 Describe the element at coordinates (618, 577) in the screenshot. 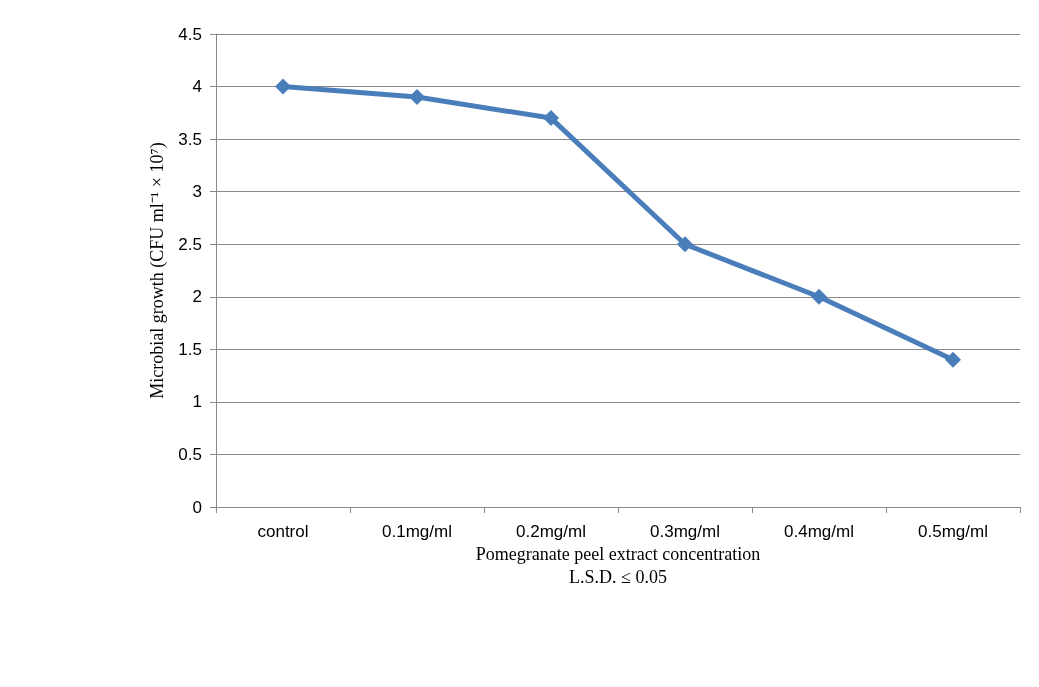

I see `text: L.S.D. ≤ 0.05` at that location.